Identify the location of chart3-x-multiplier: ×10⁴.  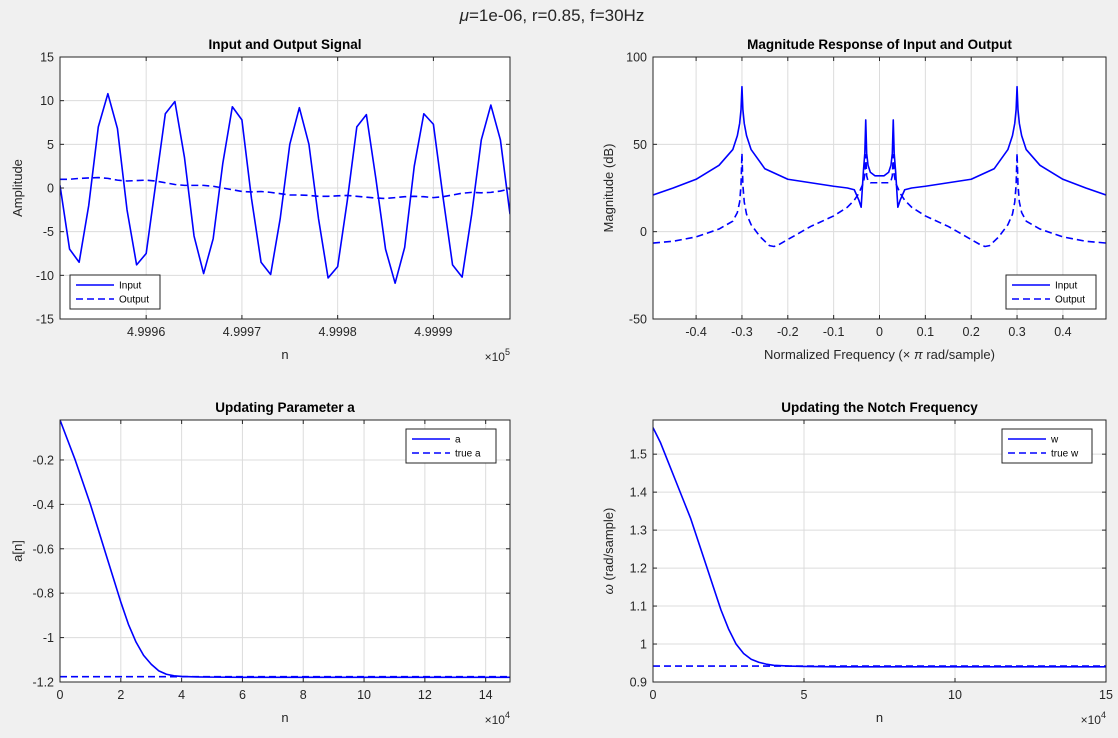
(497, 718).